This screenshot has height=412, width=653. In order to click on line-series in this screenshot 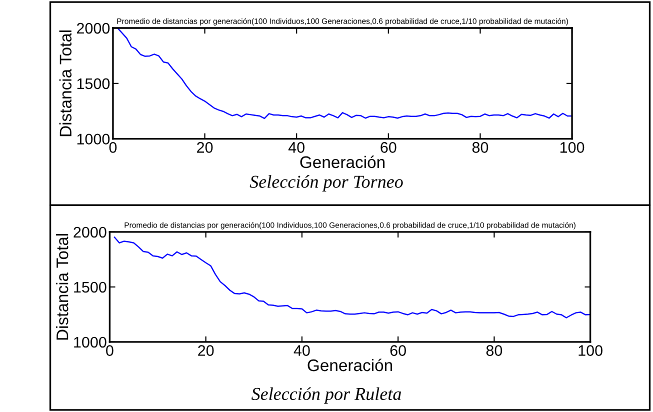, I will do `click(352, 277)`.